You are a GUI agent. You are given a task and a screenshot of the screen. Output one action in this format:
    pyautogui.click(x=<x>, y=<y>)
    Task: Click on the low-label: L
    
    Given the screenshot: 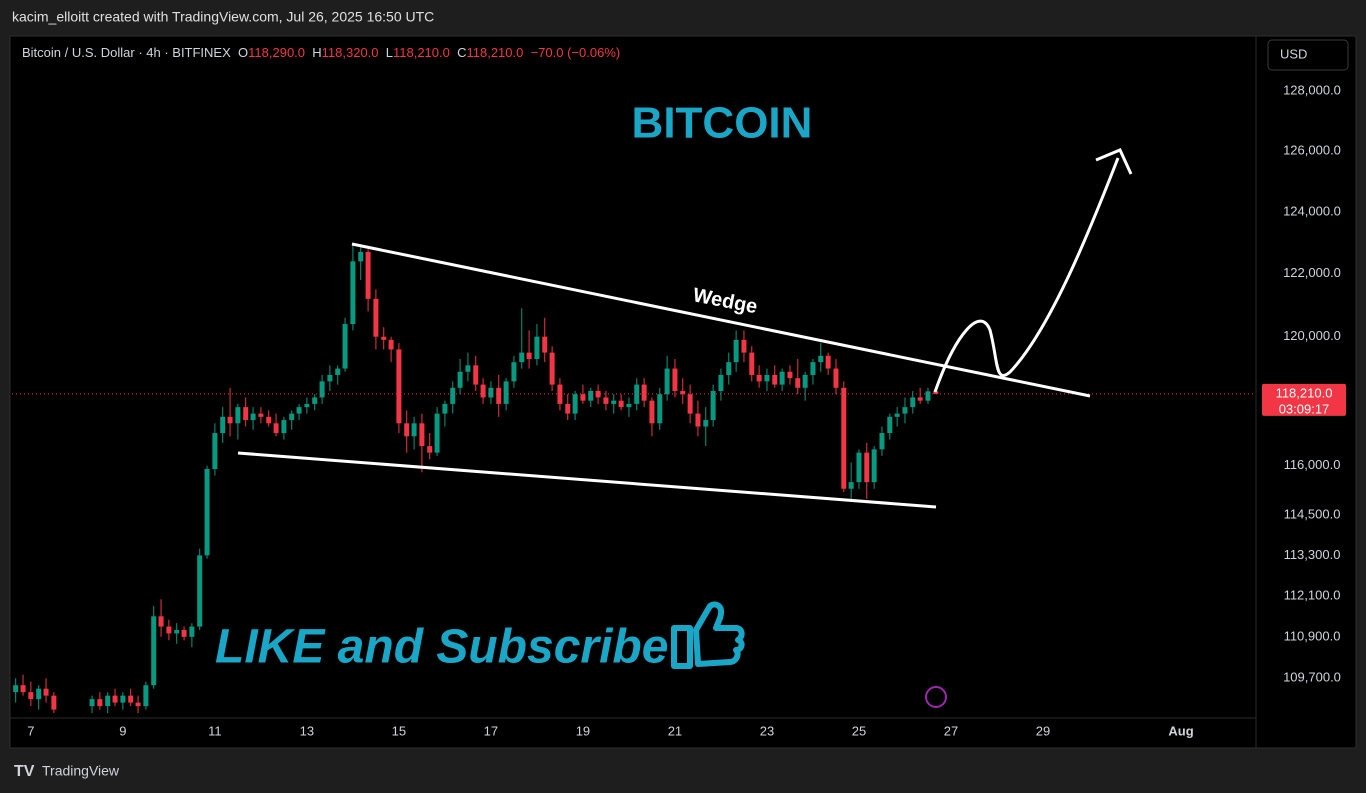 What is the action you would take?
    pyautogui.click(x=389, y=52)
    